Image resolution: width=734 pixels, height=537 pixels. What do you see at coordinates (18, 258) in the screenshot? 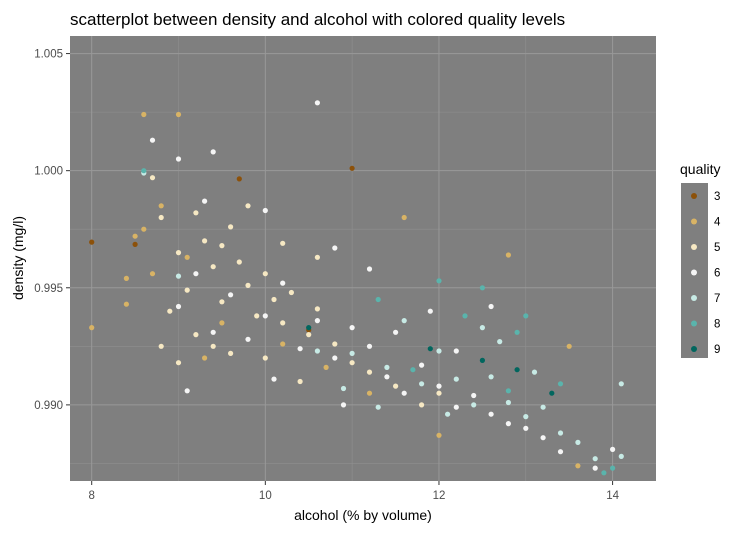
I see `y-axis-title: density (mg/l)` at bounding box center [18, 258].